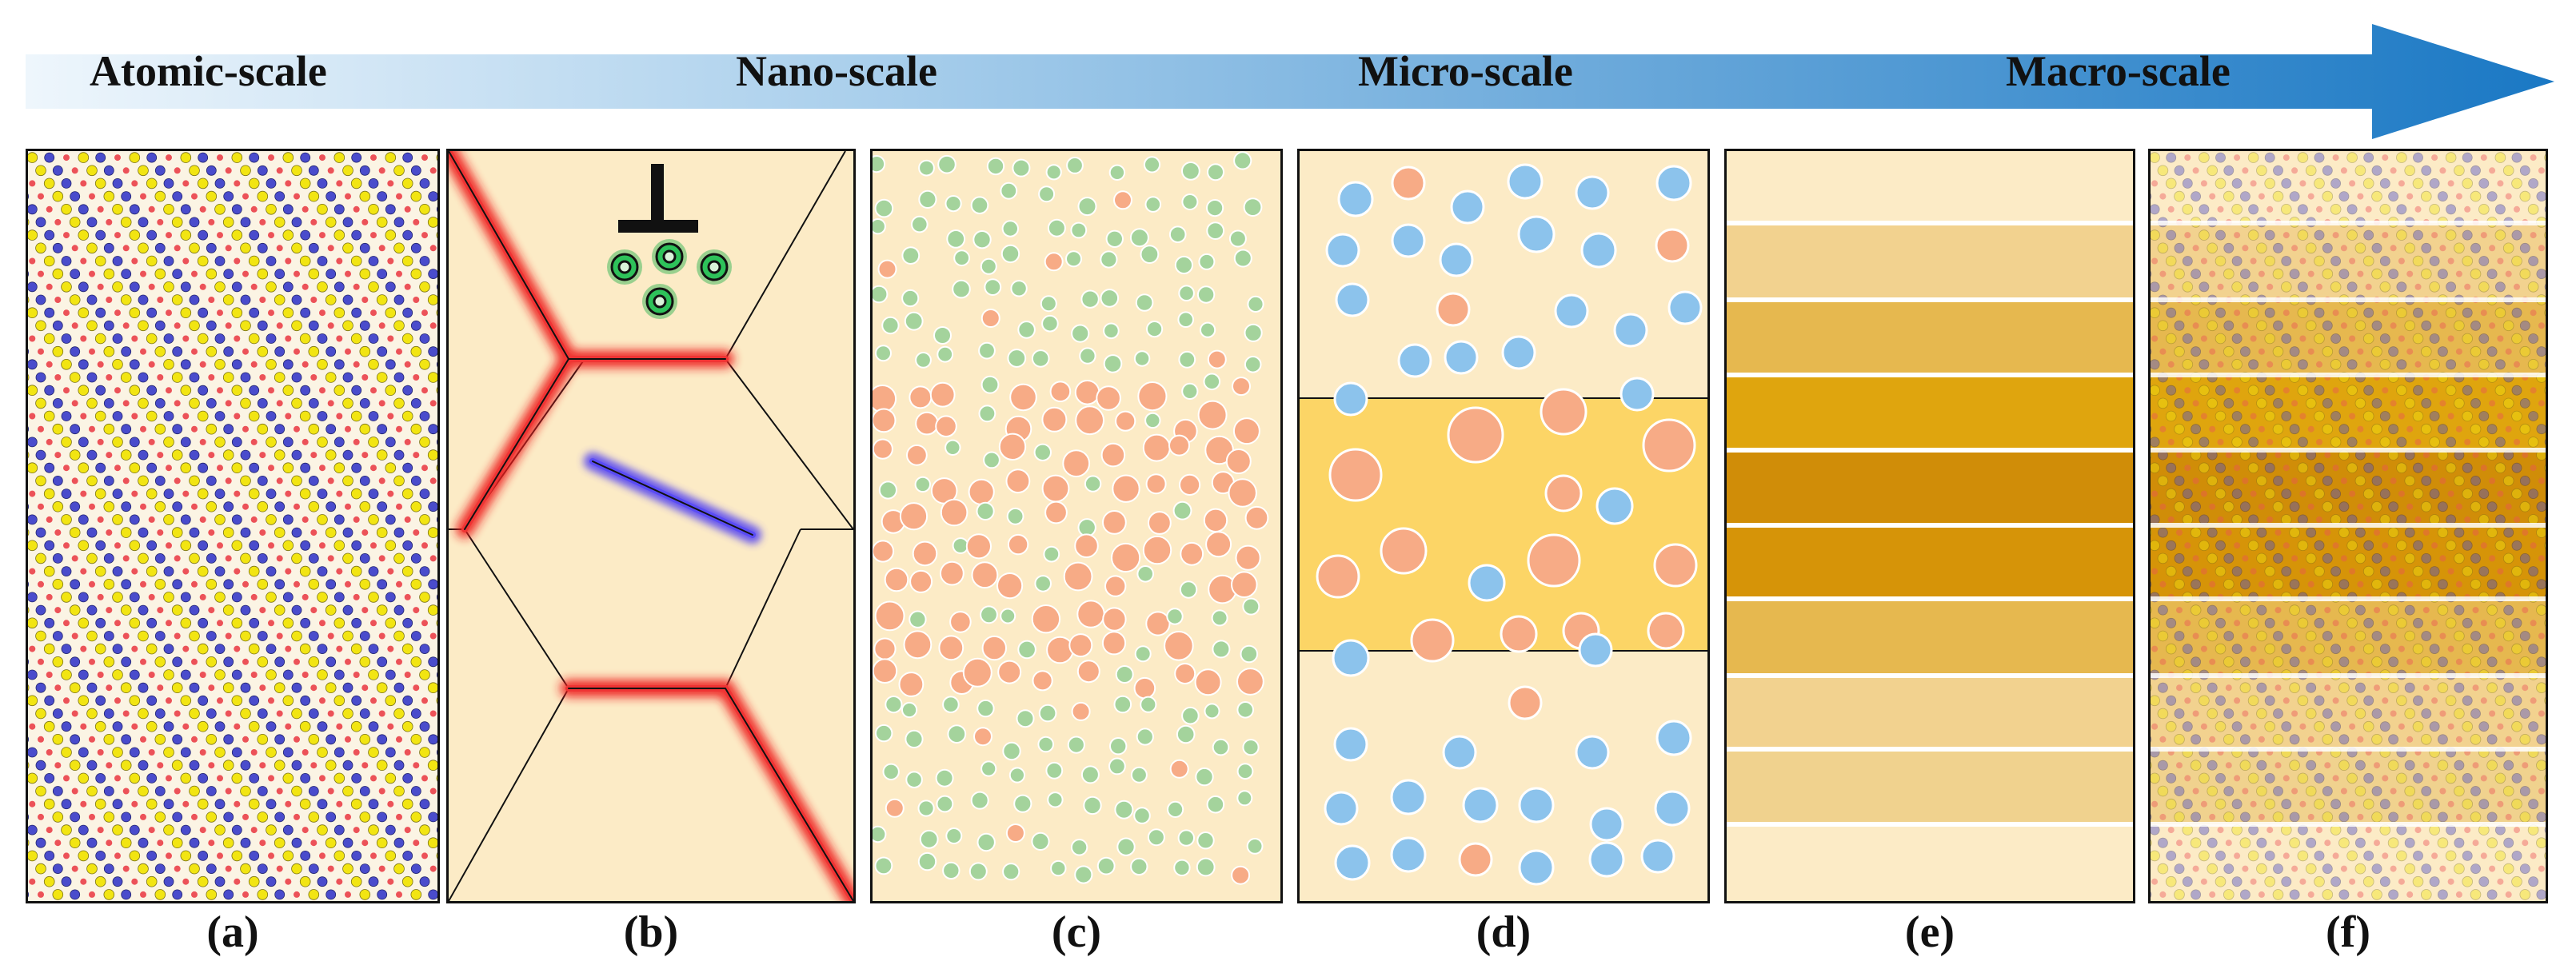  Describe the element at coordinates (837, 71) in the screenshot. I see `scale-label-nano: Nano-scale` at that location.